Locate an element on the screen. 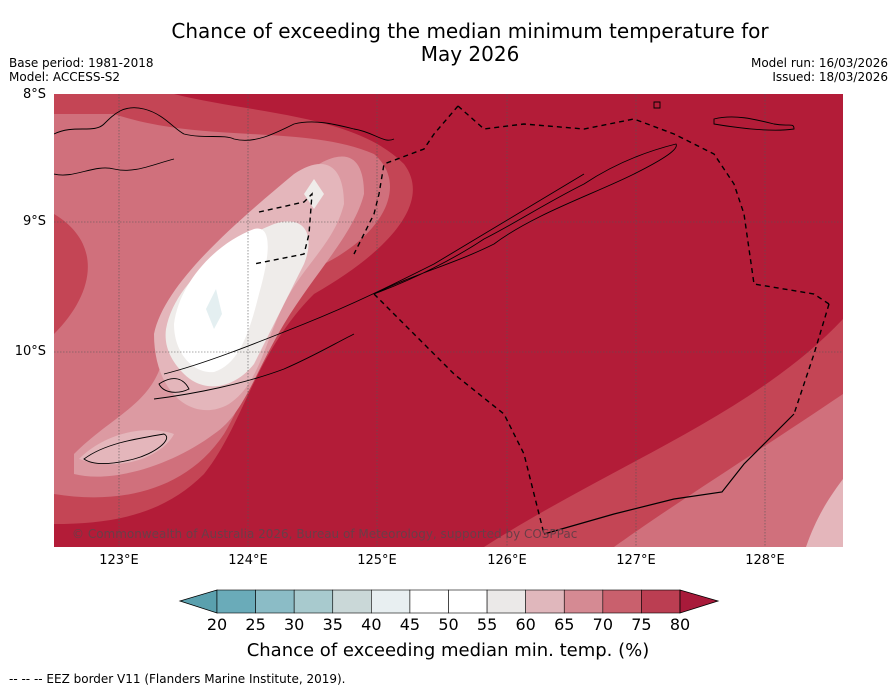  title-line-2: May 2026 is located at coordinates (470, 54).